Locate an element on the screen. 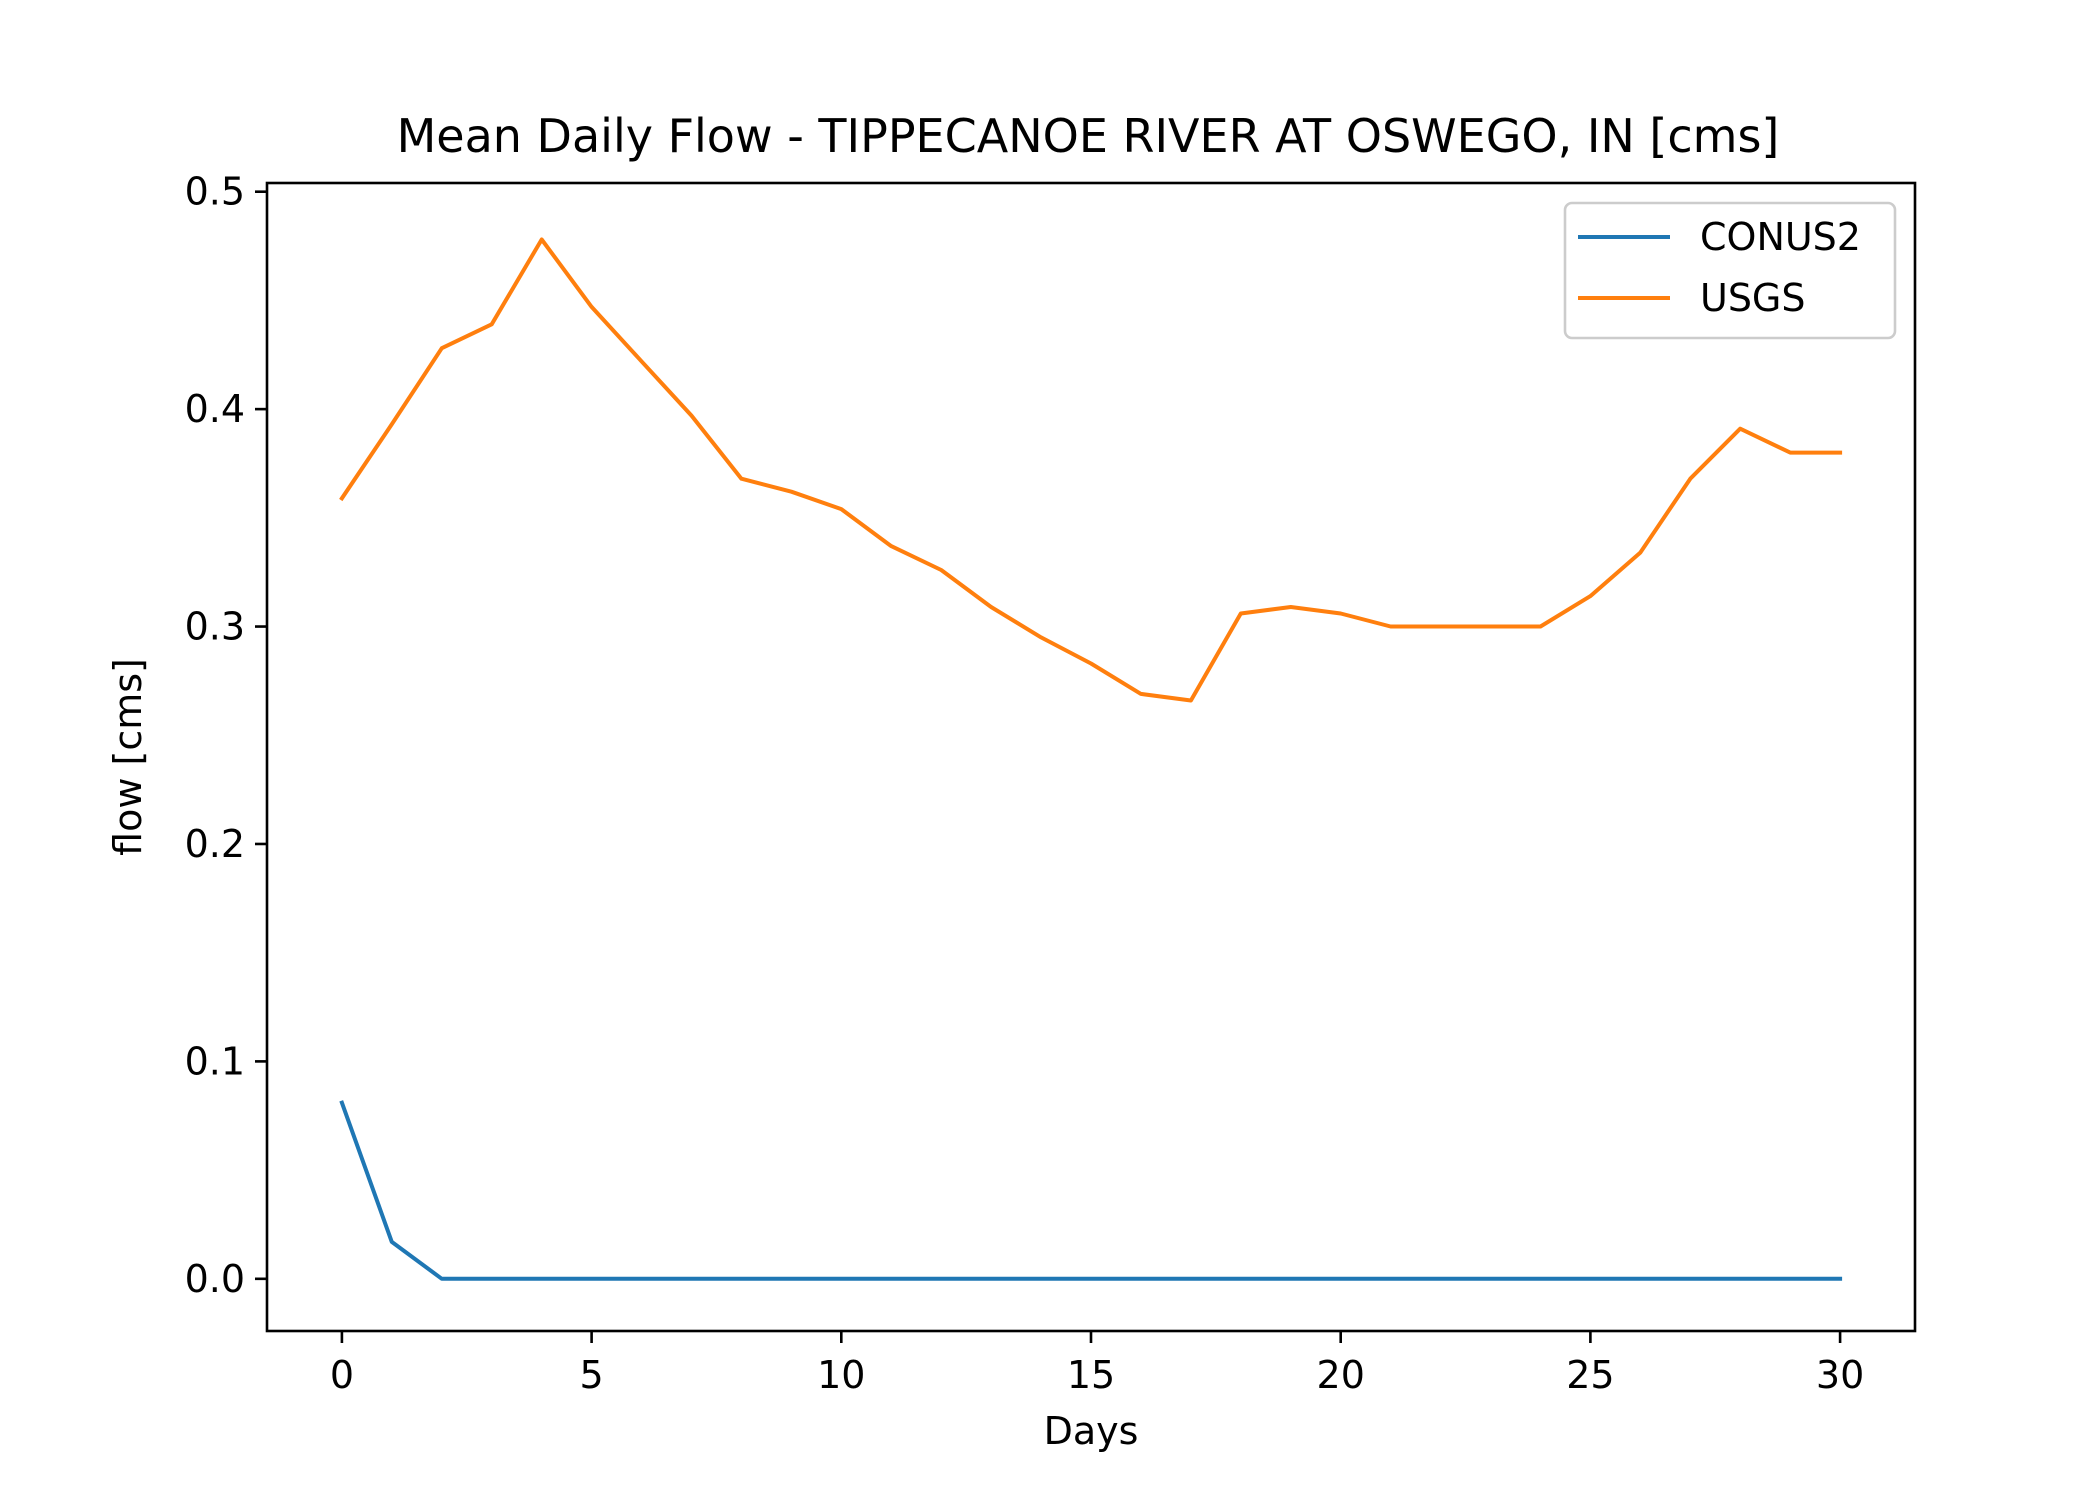 The image size is (2100, 1505). series-line-conus2 is located at coordinates (1091, 1190).